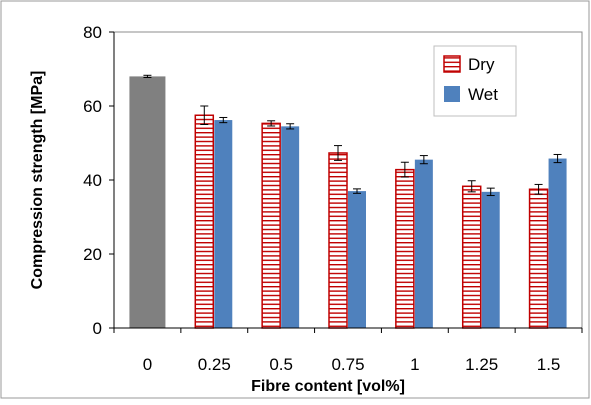 The image size is (591, 405). Describe the element at coordinates (97, 328) in the screenshot. I see `y-tick-label: 0` at that location.